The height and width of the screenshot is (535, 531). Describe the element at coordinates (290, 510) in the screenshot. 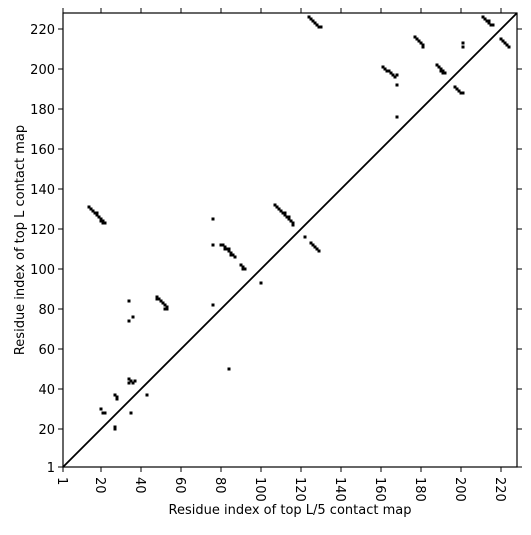

I see `x-axis-label: Residue index of top L/5 contact map` at that location.